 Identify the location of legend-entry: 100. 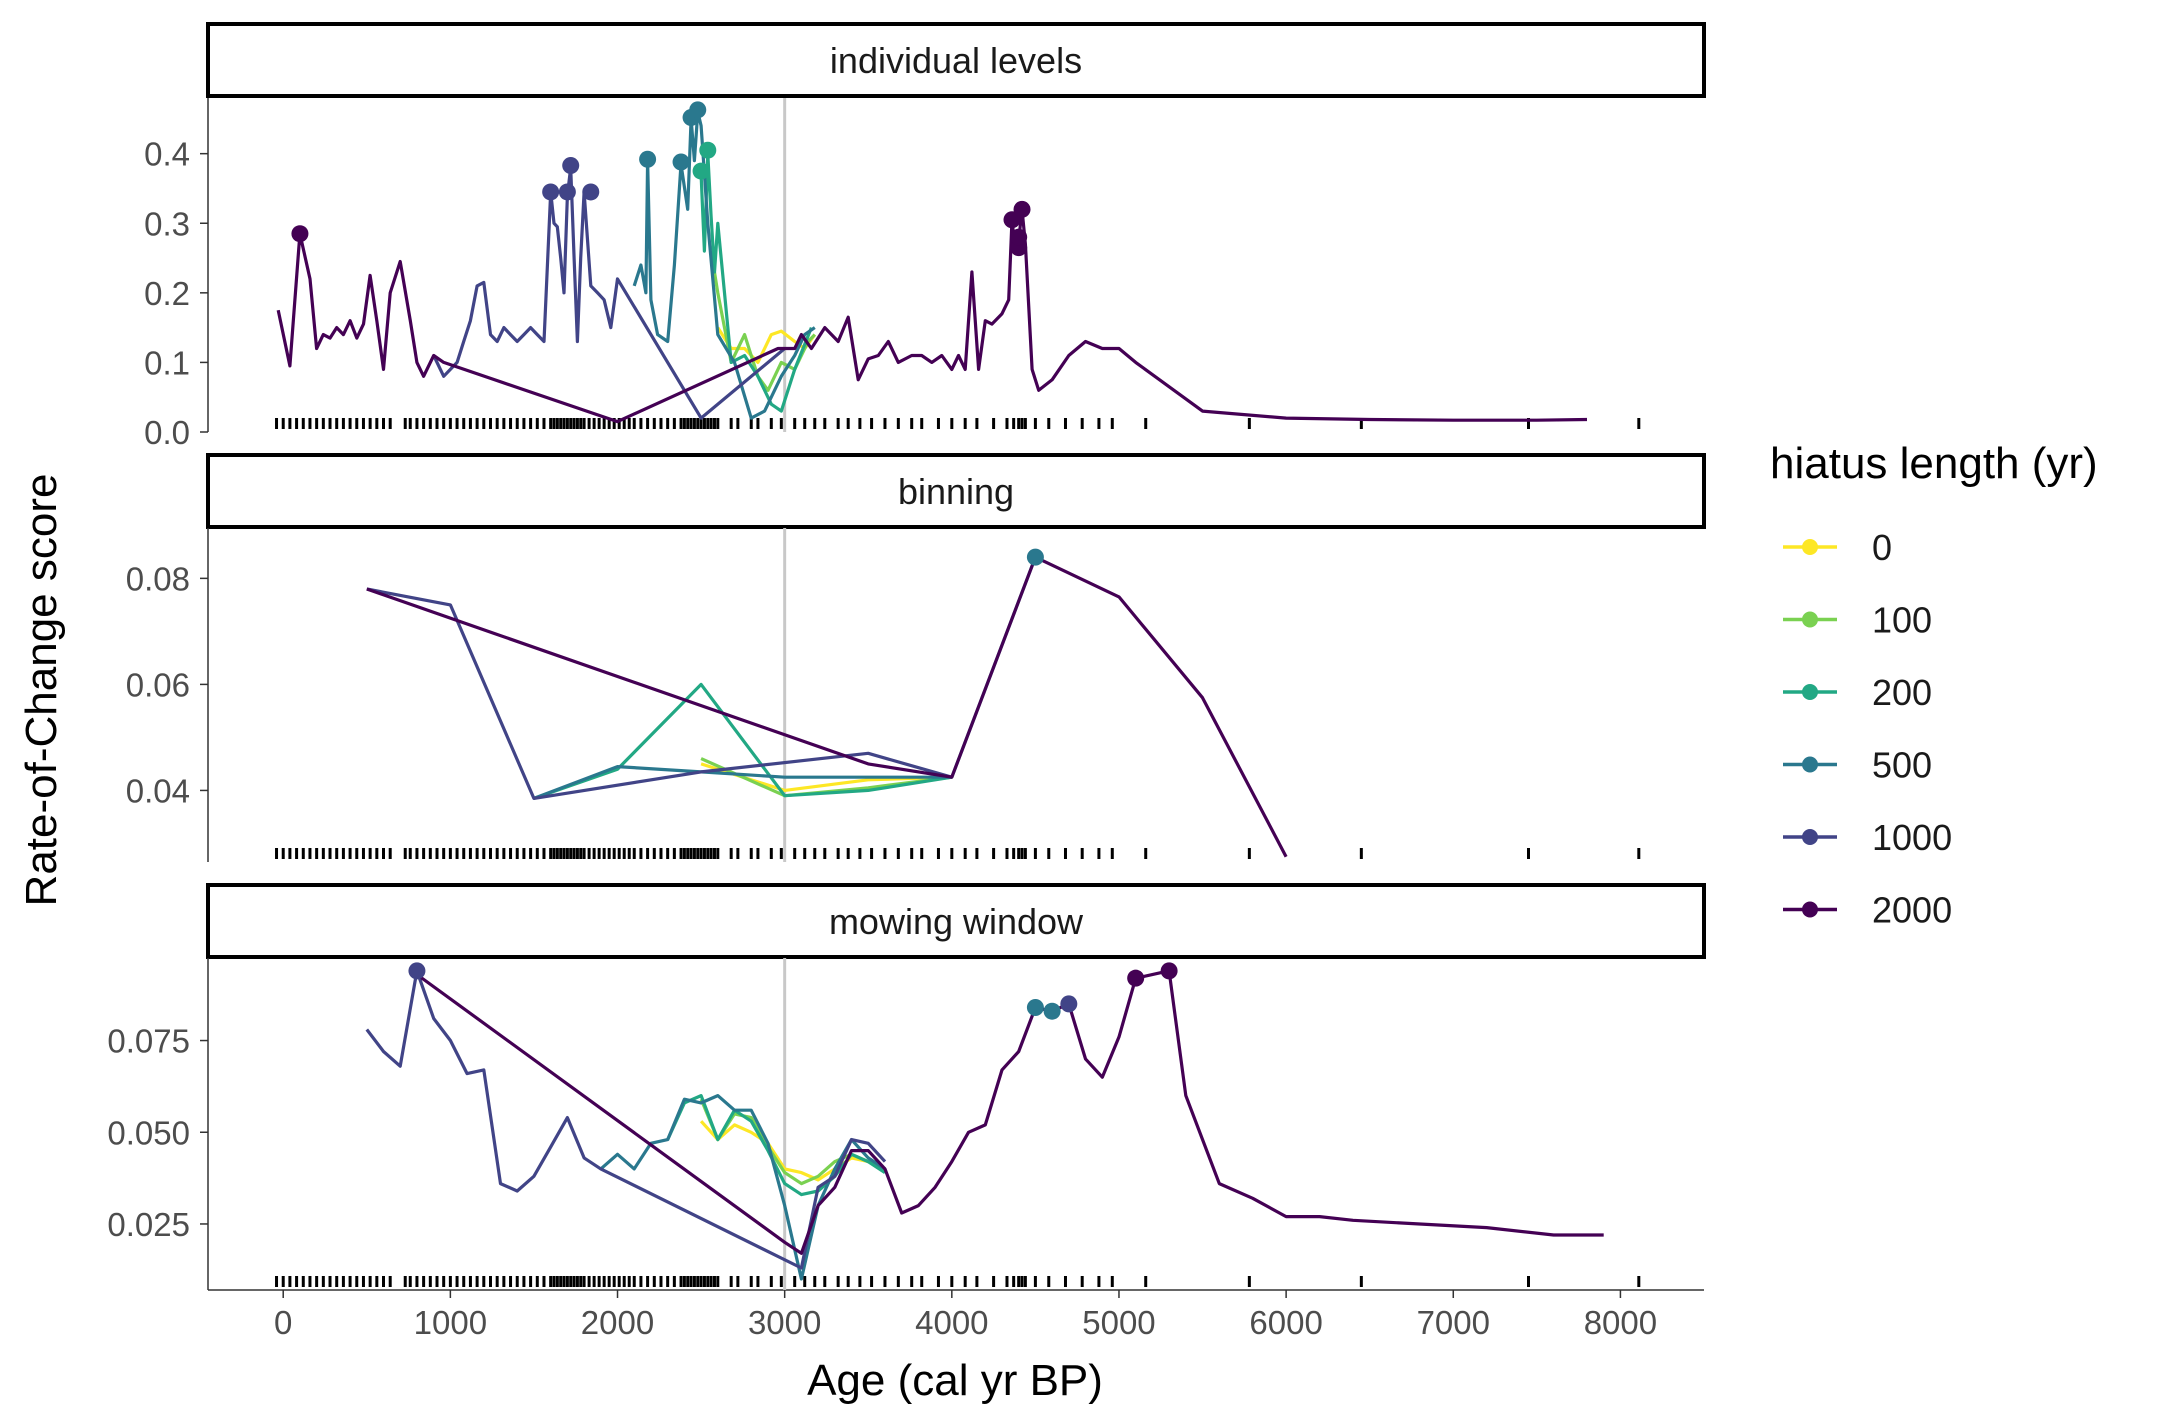
(1857, 620).